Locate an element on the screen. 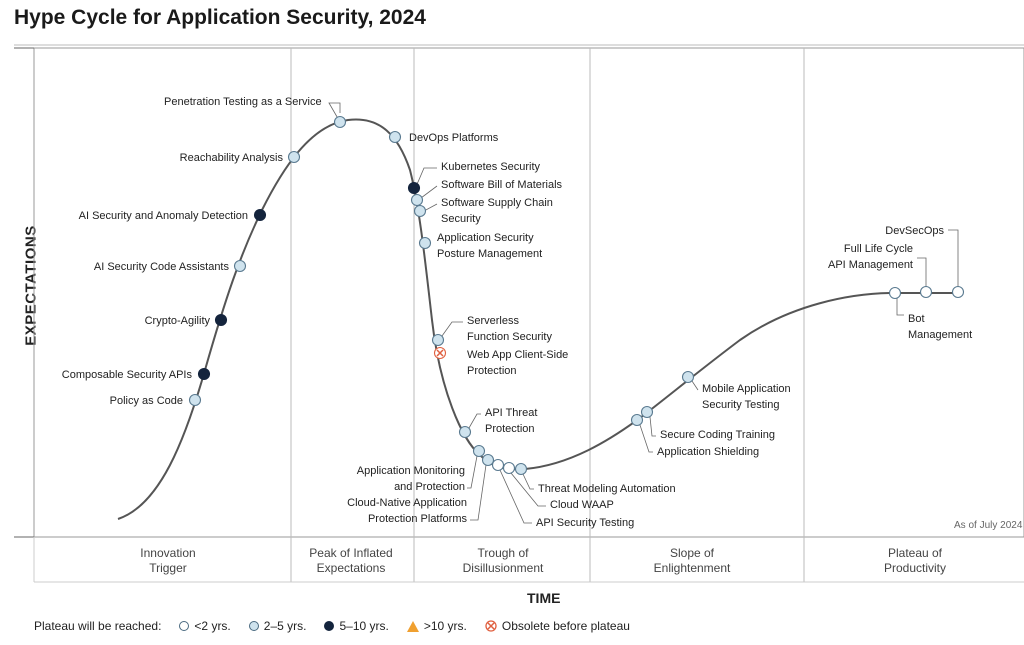 This screenshot has height=645, width=1024. label-secure-coding-training: Secure Coding Training is located at coordinates (717, 435).